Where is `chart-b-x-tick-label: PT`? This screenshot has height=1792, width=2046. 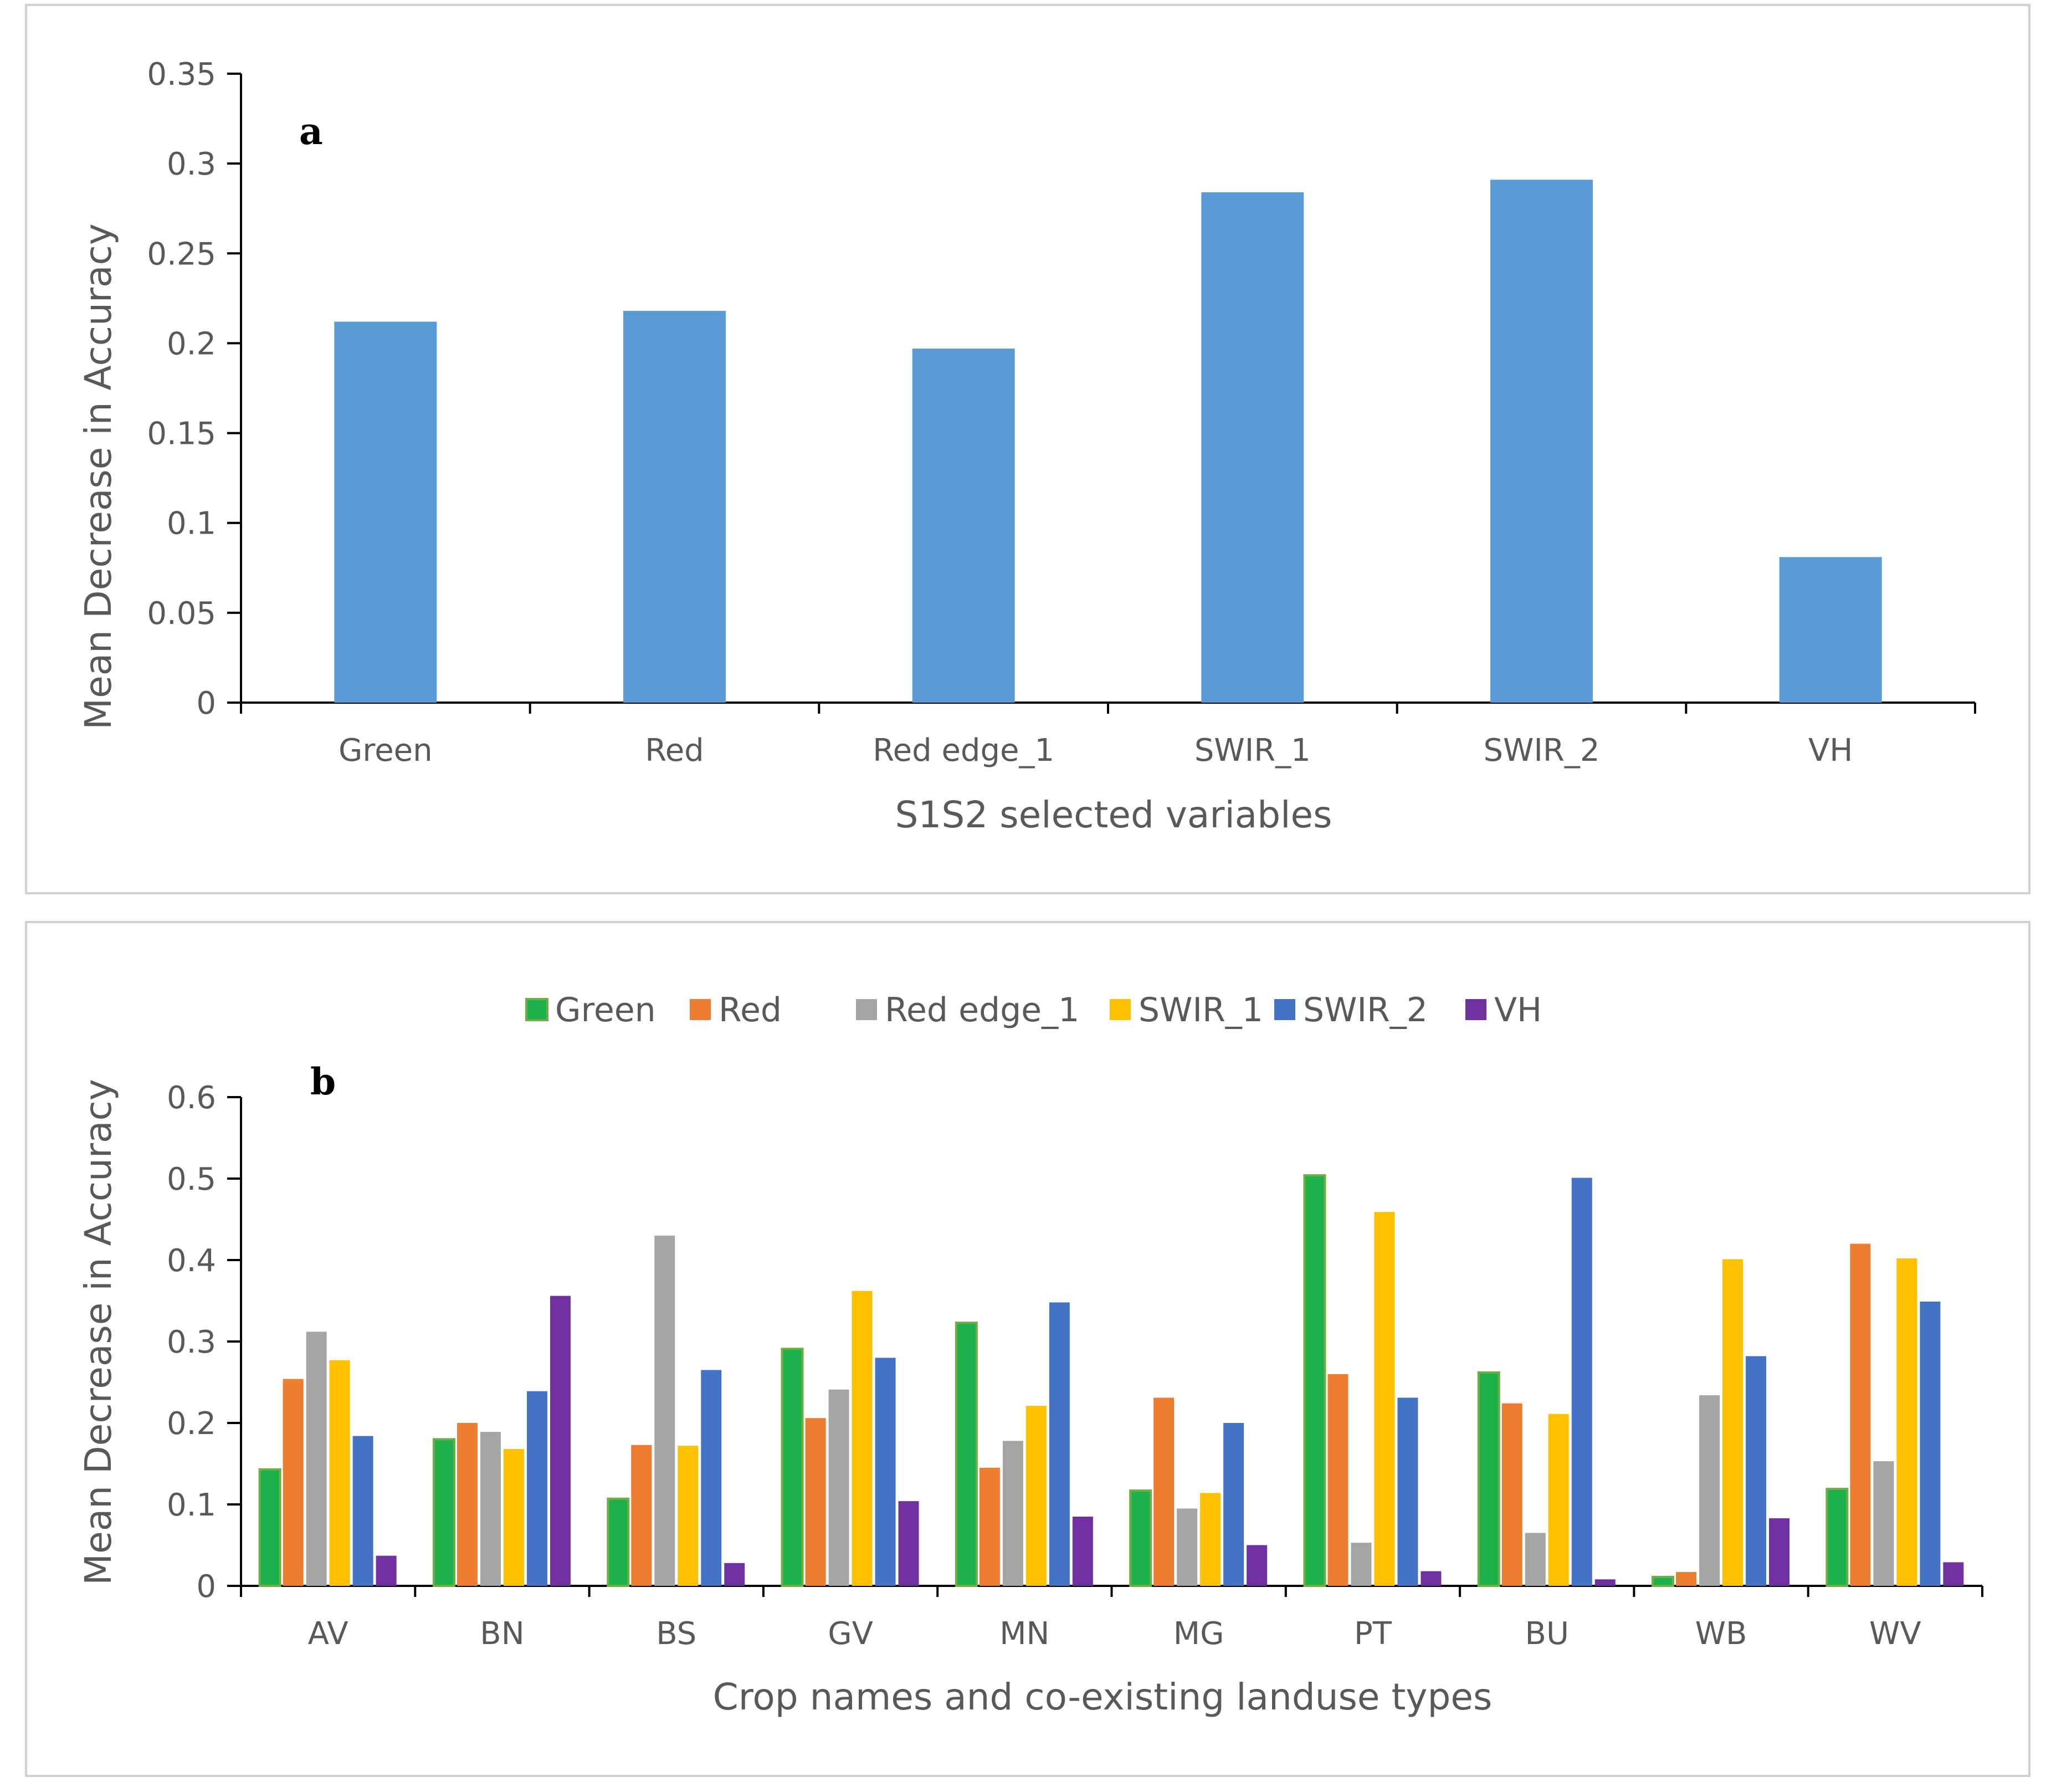
chart-b-x-tick-label: PT is located at coordinates (1373, 1634).